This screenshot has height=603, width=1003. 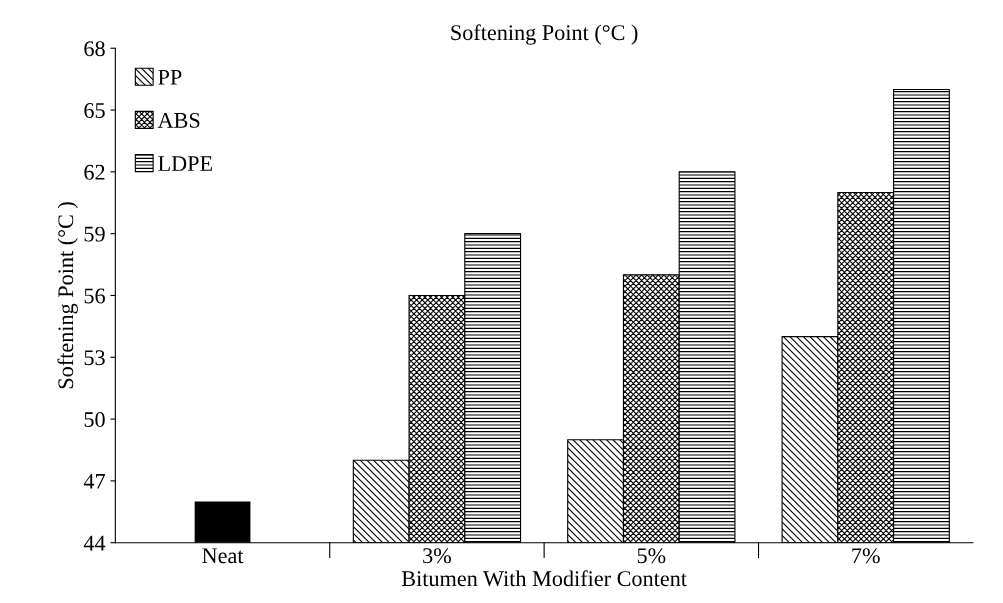 I want to click on y-tick-label: 65, so click(x=94, y=110).